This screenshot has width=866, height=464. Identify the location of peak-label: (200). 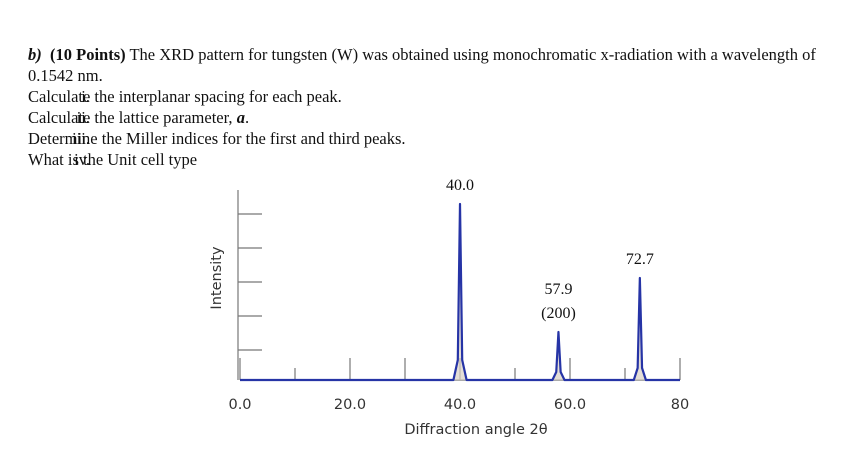
(558, 313).